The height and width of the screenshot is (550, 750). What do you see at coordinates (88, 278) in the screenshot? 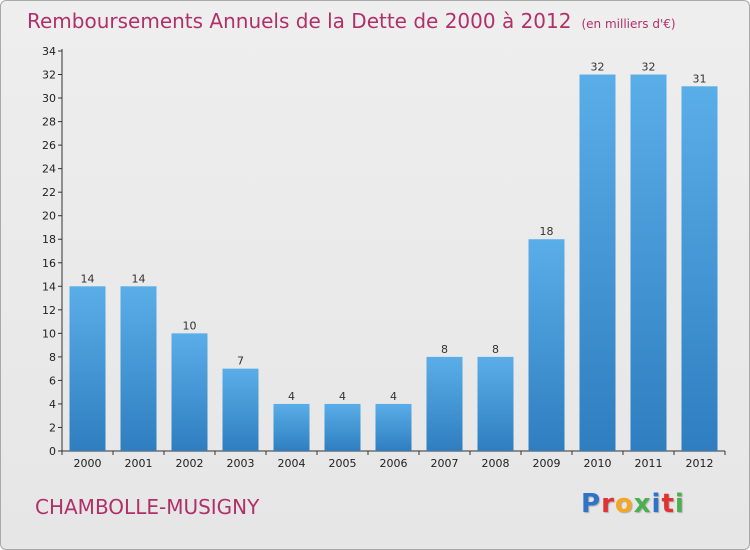
I see `data-label-2000: 14` at bounding box center [88, 278].